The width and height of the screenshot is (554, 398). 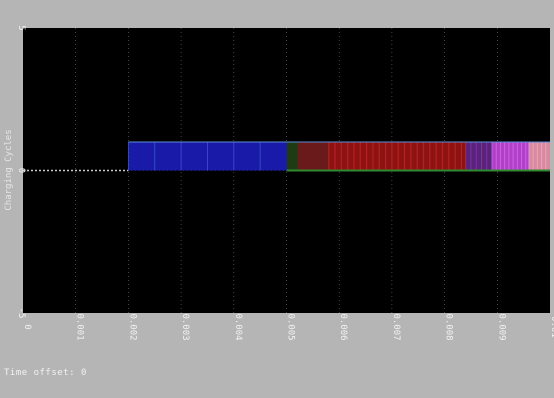 I want to click on x-tick-label: 0.003, so click(x=185, y=326).